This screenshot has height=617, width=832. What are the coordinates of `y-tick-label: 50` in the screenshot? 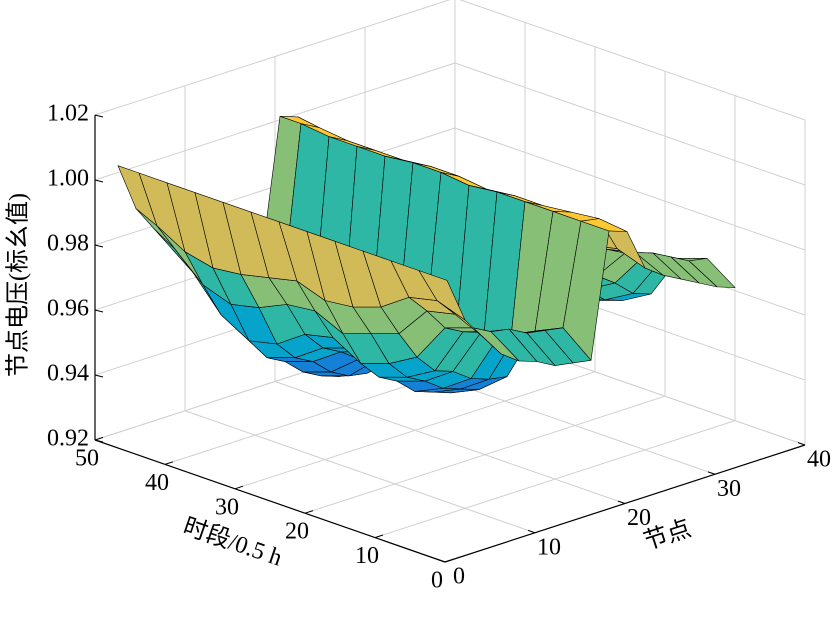 It's located at (87, 459).